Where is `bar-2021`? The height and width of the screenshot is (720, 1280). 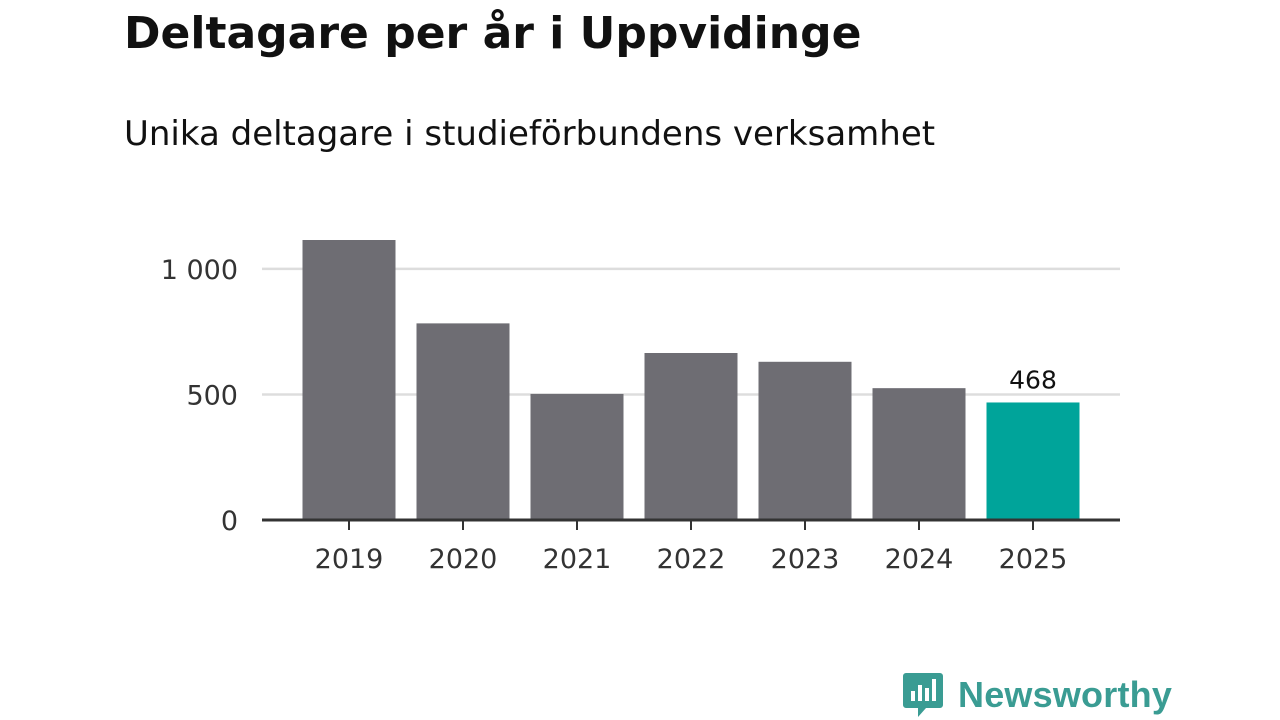
bar-2021 is located at coordinates (577, 456).